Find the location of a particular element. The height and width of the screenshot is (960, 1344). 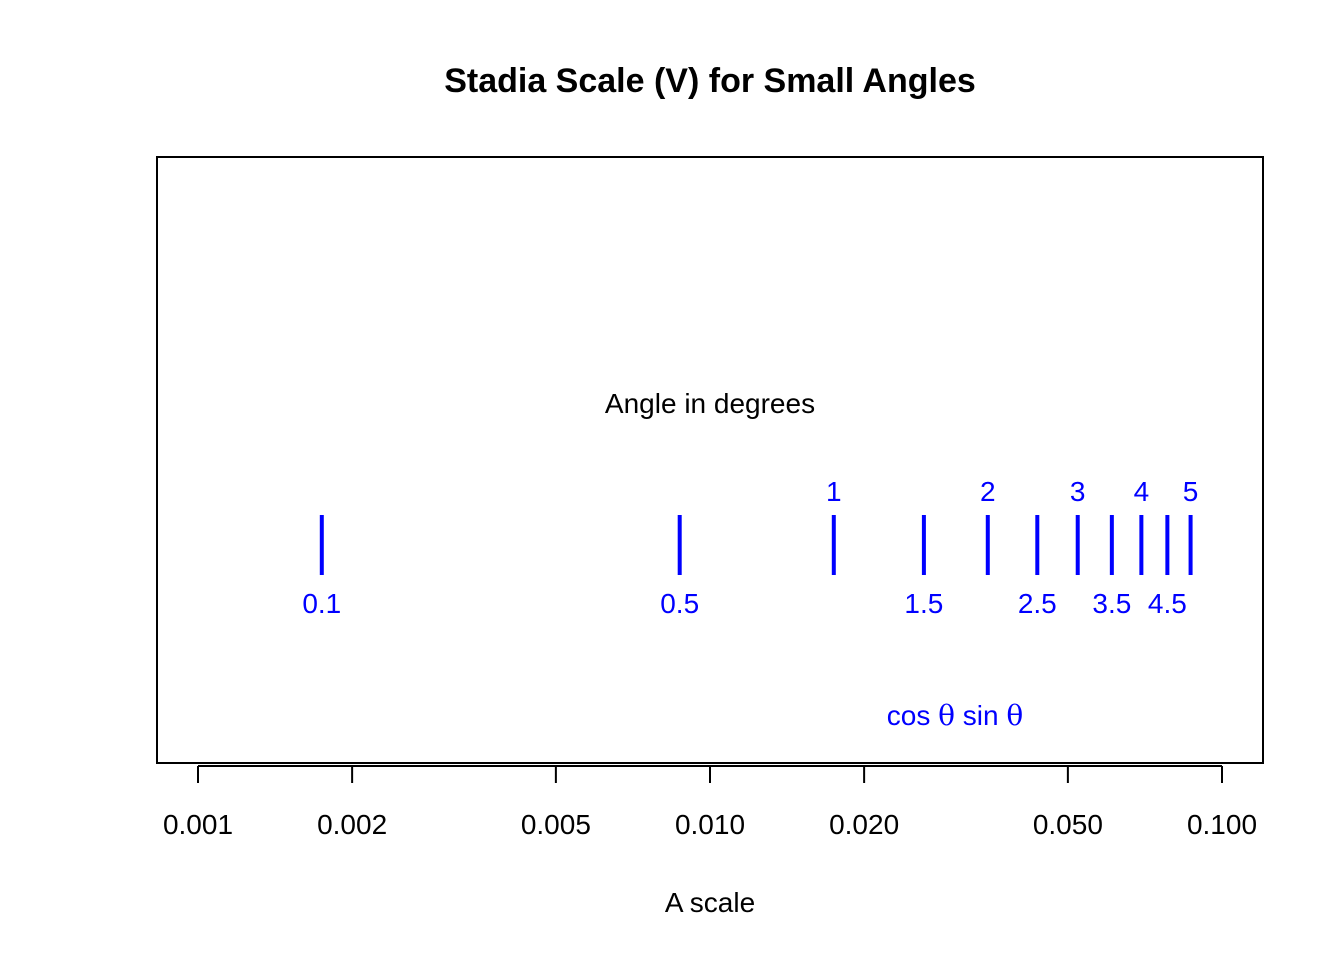

angle-mark-label: 0.5 is located at coordinates (679, 603).